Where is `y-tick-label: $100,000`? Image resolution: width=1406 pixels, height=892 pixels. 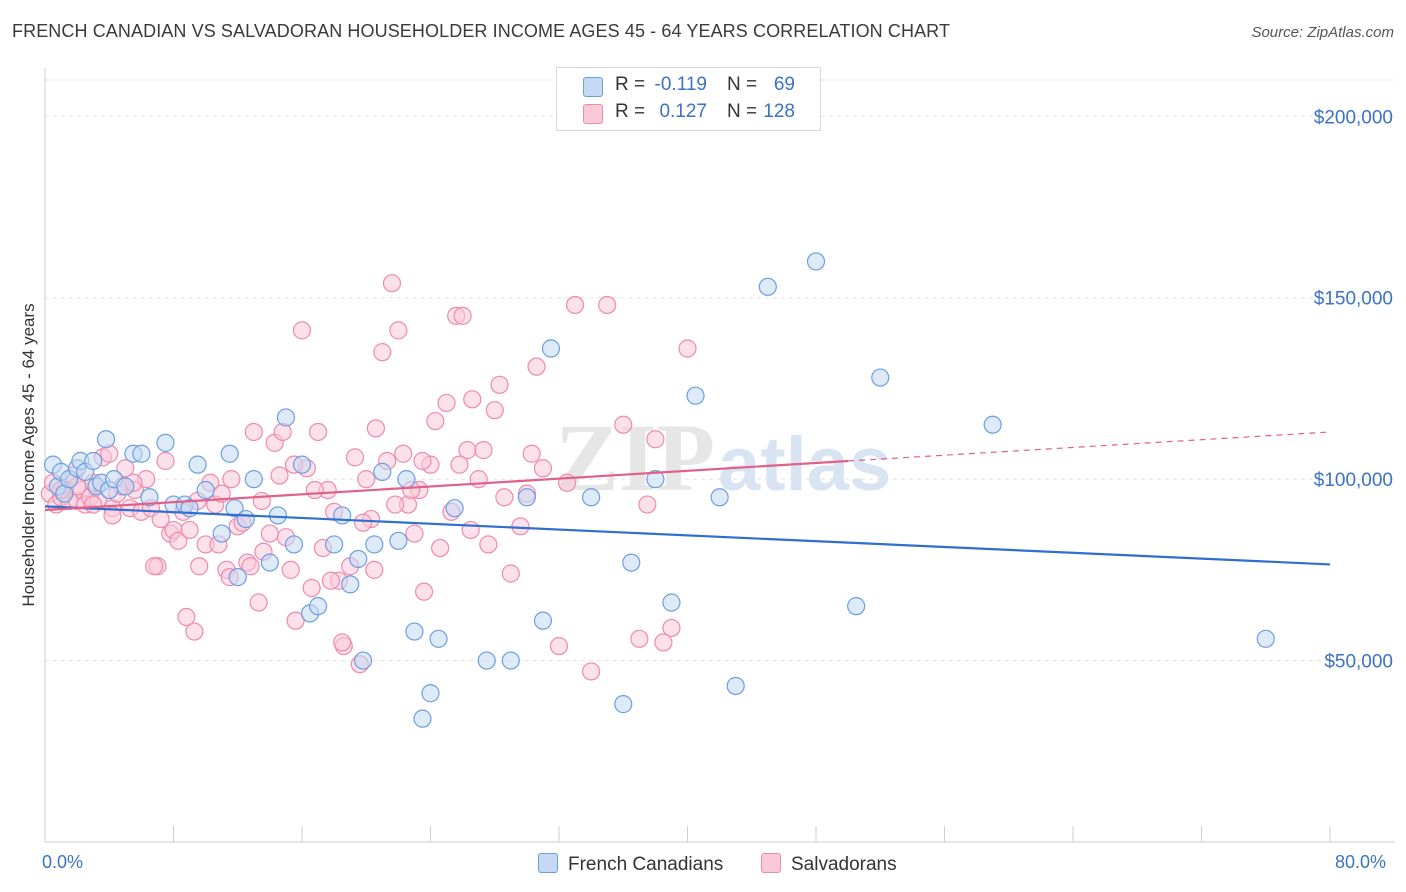 y-tick-label: $100,000 is located at coordinates (1353, 480).